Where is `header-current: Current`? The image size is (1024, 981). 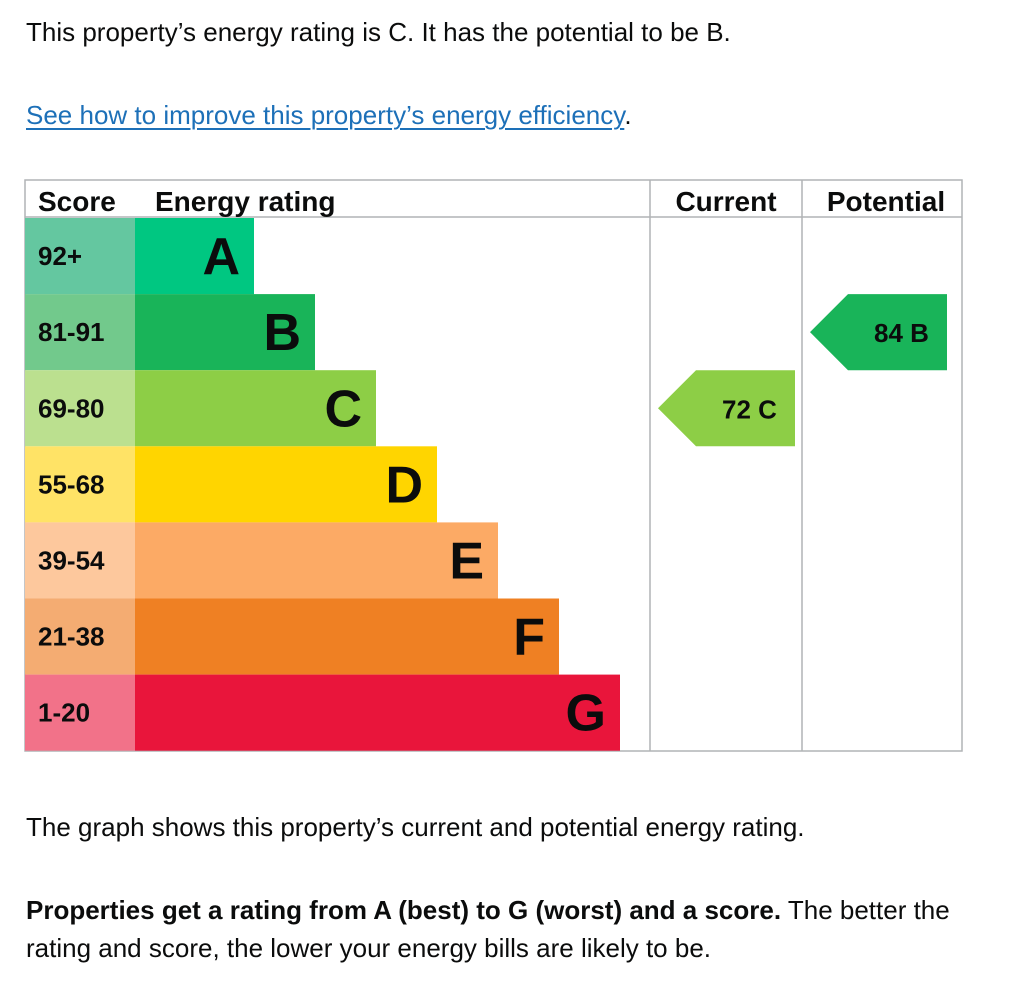 header-current: Current is located at coordinates (725, 201).